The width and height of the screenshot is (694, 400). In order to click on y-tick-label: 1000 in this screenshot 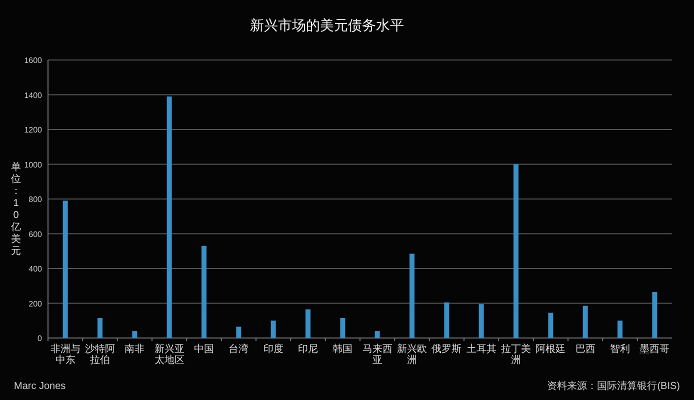, I will do `click(33, 165)`.